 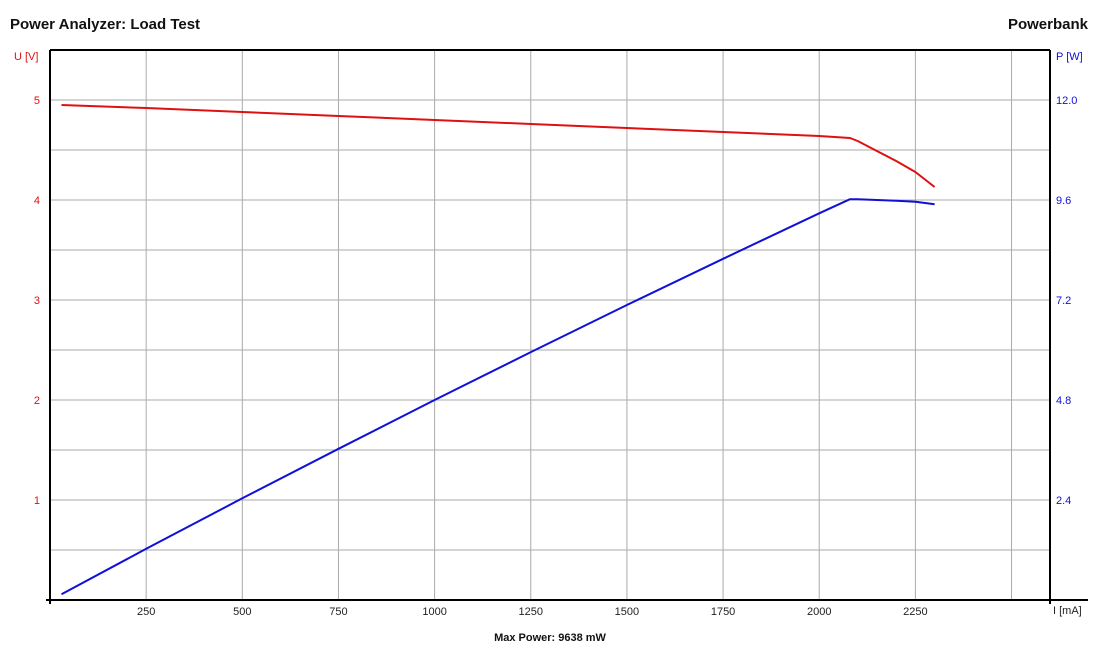 I want to click on x-tick-label: 2000, so click(x=819, y=612).